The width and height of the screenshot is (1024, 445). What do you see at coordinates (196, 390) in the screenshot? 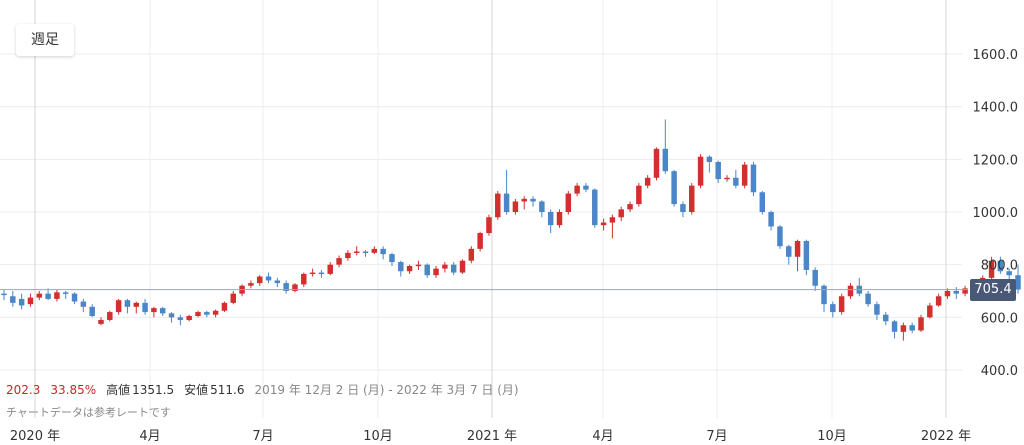
I see `low-label: 安値` at bounding box center [196, 390].